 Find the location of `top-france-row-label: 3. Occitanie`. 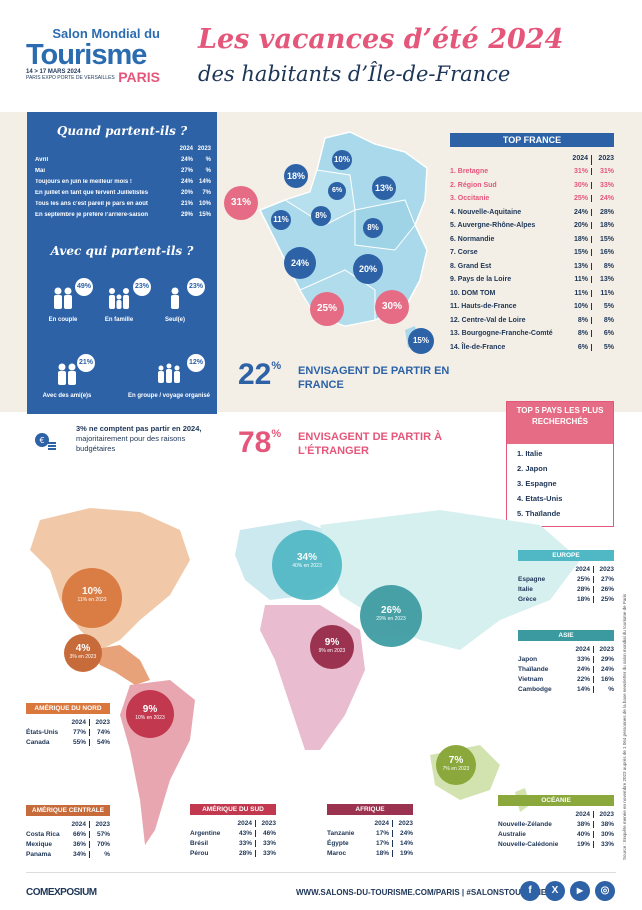

top-france-row-label: 3. Occitanie is located at coordinates (470, 199).